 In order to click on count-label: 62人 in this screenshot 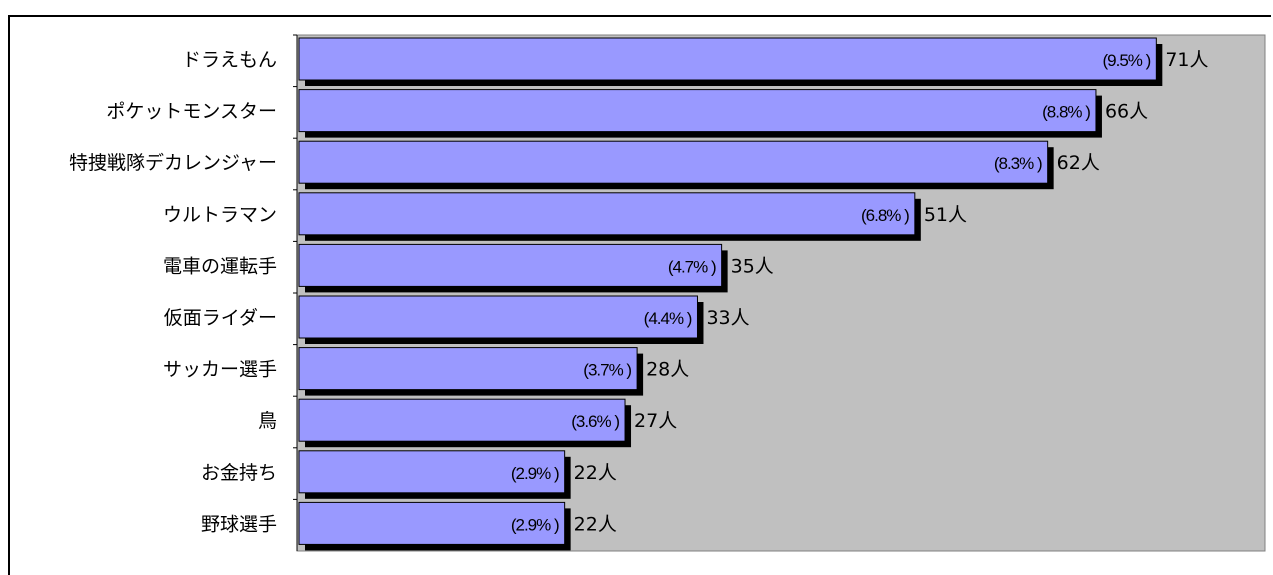, I will do `click(1078, 163)`.